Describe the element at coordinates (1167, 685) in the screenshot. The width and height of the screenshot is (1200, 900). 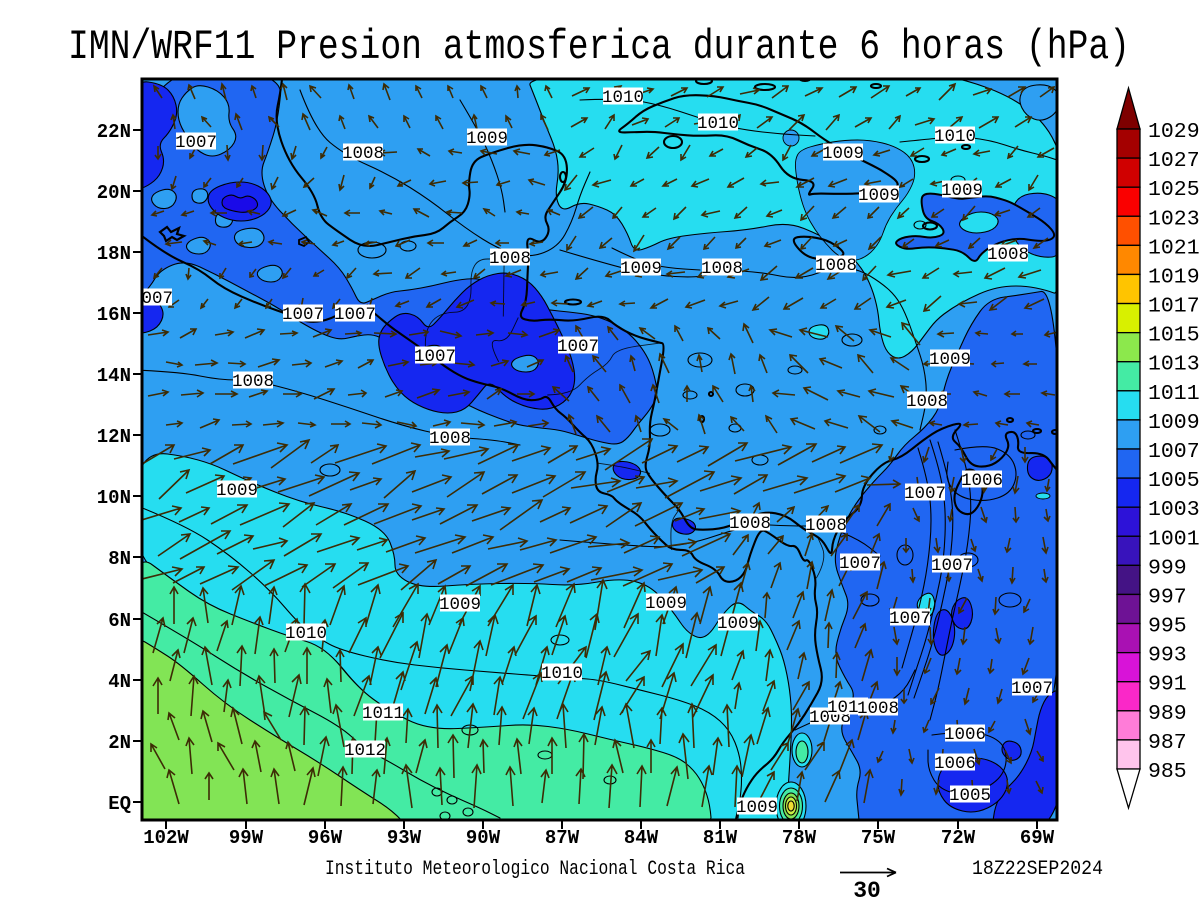
I see `svg-text: 991` at that location.